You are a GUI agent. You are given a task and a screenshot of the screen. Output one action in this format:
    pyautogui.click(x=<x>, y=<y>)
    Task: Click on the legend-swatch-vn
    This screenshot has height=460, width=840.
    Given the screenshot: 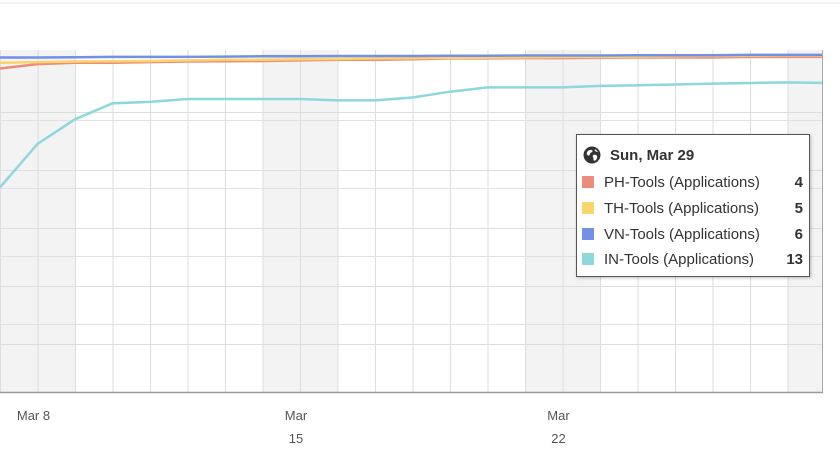 What is the action you would take?
    pyautogui.click(x=588, y=234)
    